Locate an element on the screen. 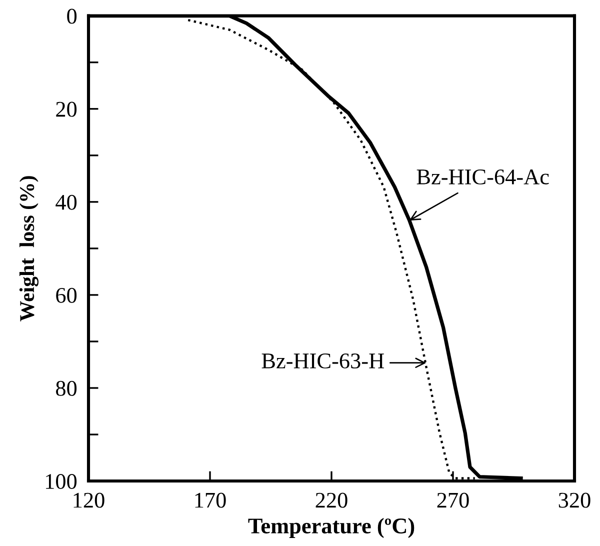 The image size is (600, 546). x-tick-label: 220 is located at coordinates (332, 500).